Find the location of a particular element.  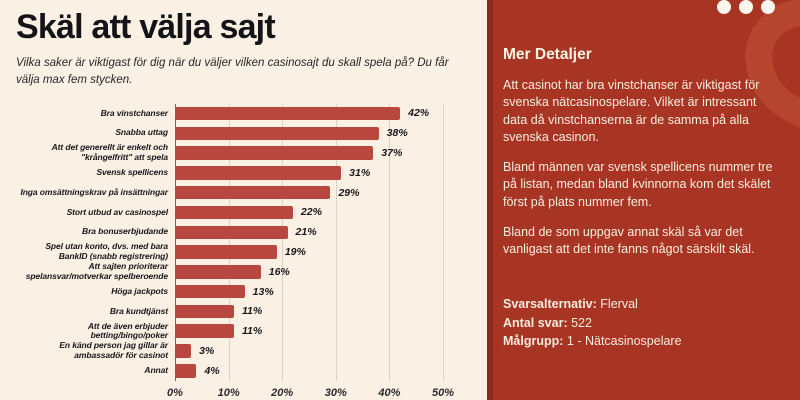

bar-track: 29% is located at coordinates (331, 193).